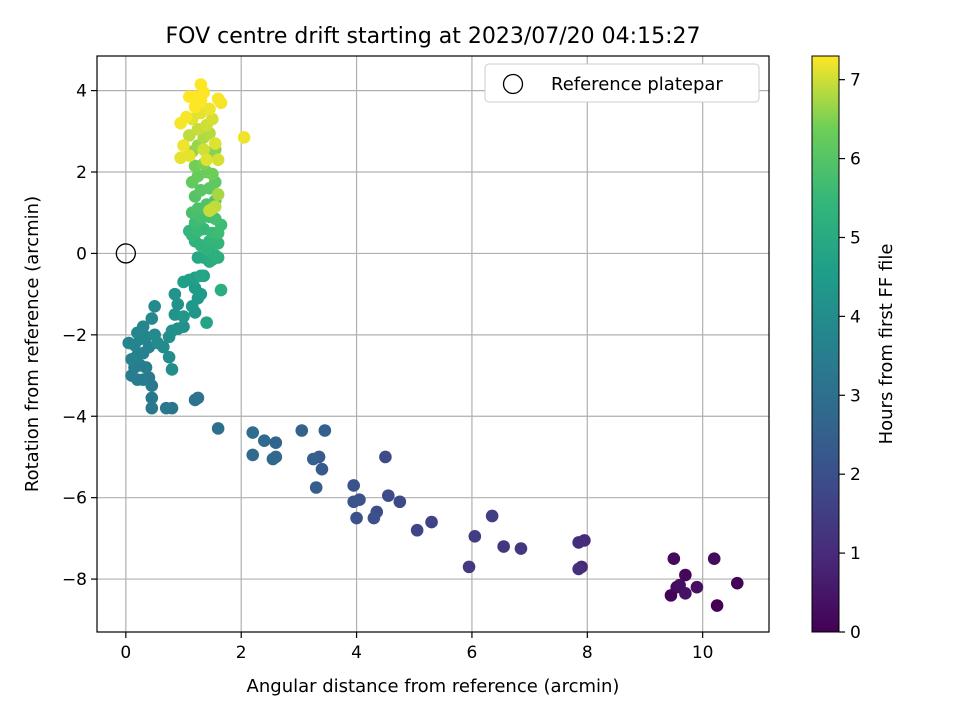 The height and width of the screenshot is (724, 960). What do you see at coordinates (241, 653) in the screenshot?
I see `x-tick-label: 2` at bounding box center [241, 653].